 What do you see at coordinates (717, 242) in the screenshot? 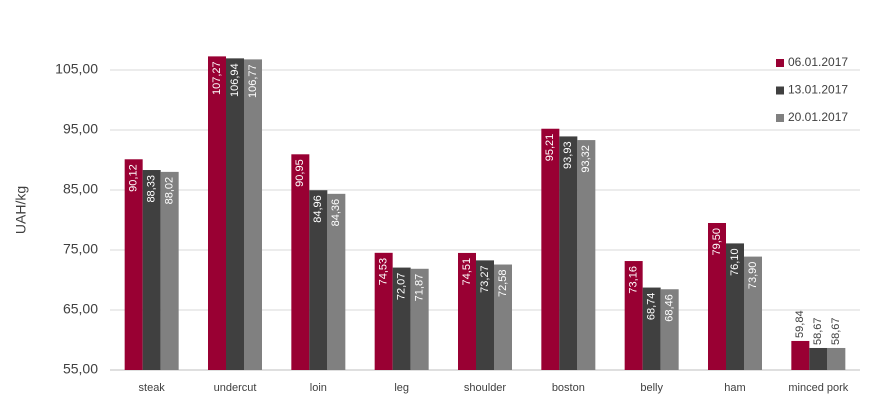
I see `value-label: 79,50` at bounding box center [717, 242].